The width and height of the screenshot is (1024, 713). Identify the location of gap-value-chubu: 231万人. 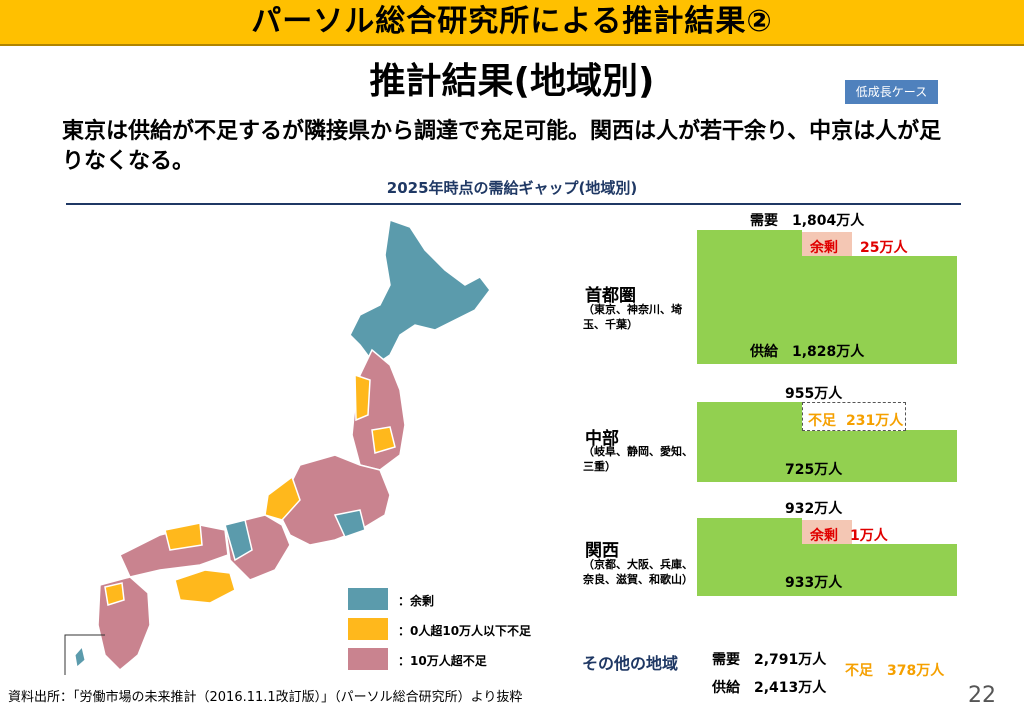
(875, 421).